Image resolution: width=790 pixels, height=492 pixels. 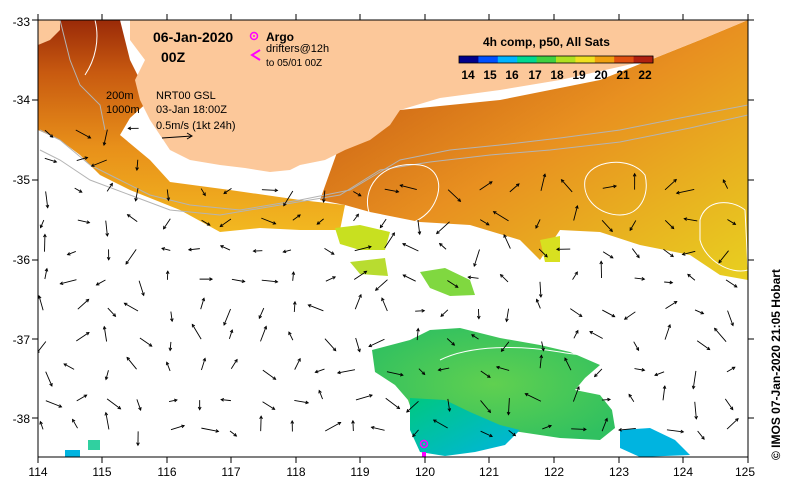 I want to click on x-tick-label: 121, so click(x=489, y=472).